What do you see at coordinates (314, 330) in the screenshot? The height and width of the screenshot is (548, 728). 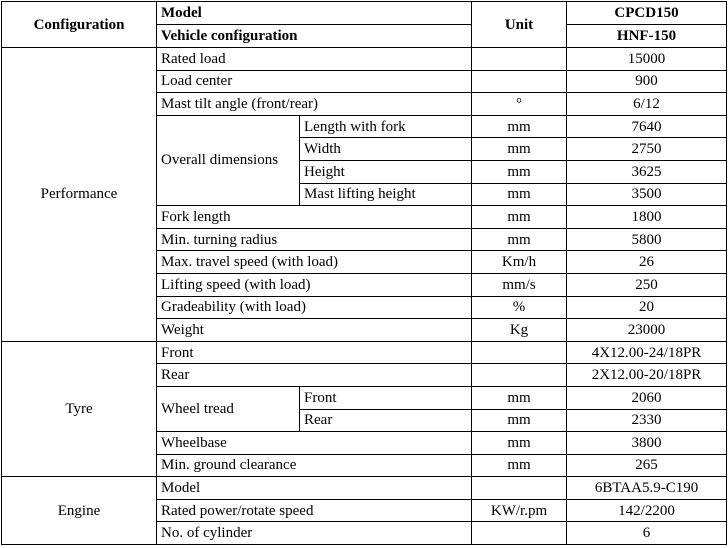 I see `row-label: Weight` at bounding box center [314, 330].